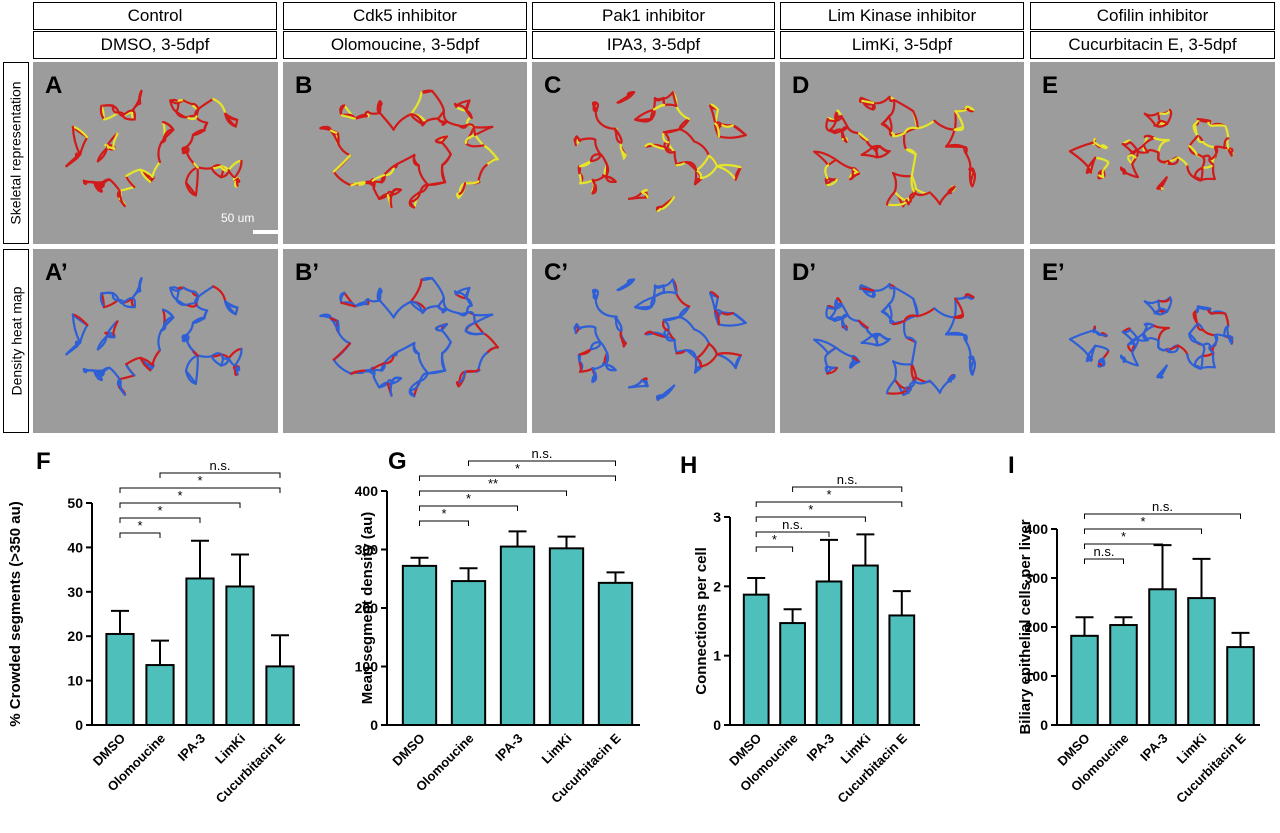  Describe the element at coordinates (553, 85) in the screenshot. I see `panel-label: C` at that location.